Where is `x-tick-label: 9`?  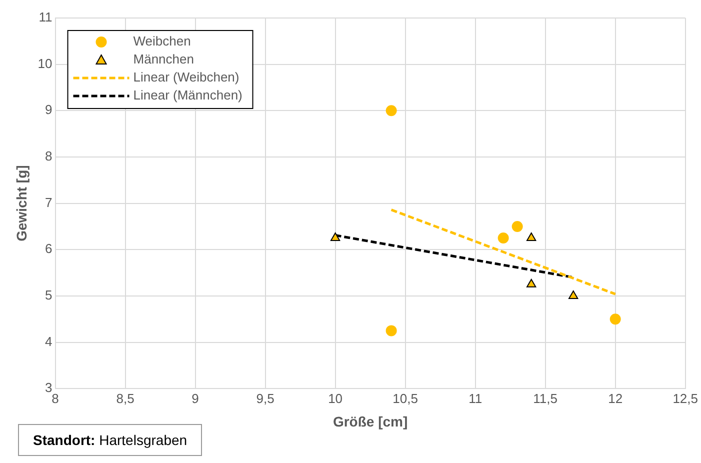 x-tick-label: 9 is located at coordinates (195, 398).